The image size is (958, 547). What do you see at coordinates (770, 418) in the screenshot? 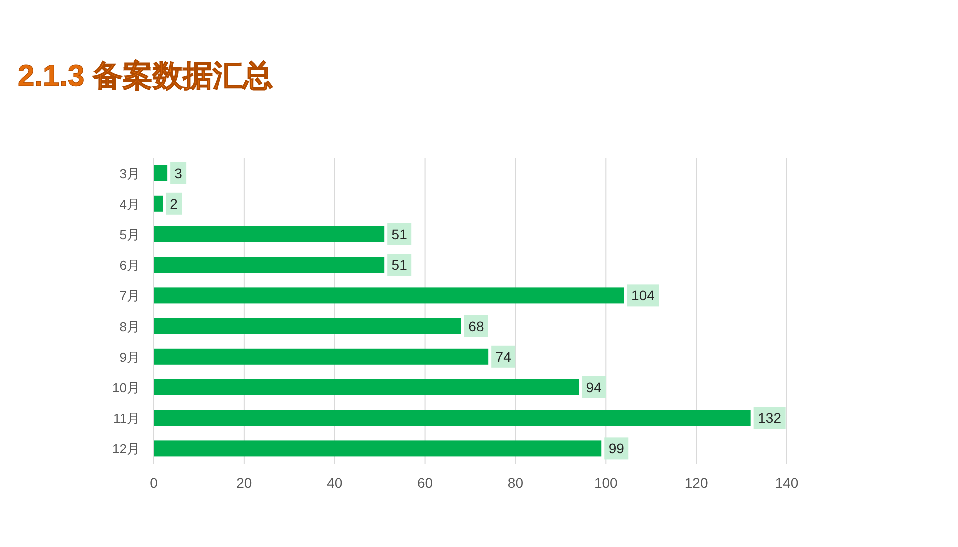
I see `data-label: 132` at bounding box center [770, 418].